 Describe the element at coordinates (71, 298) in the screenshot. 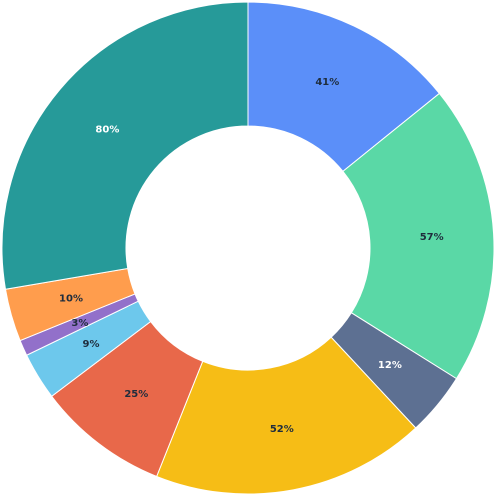

I see `slice-label-8: 10%` at that location.